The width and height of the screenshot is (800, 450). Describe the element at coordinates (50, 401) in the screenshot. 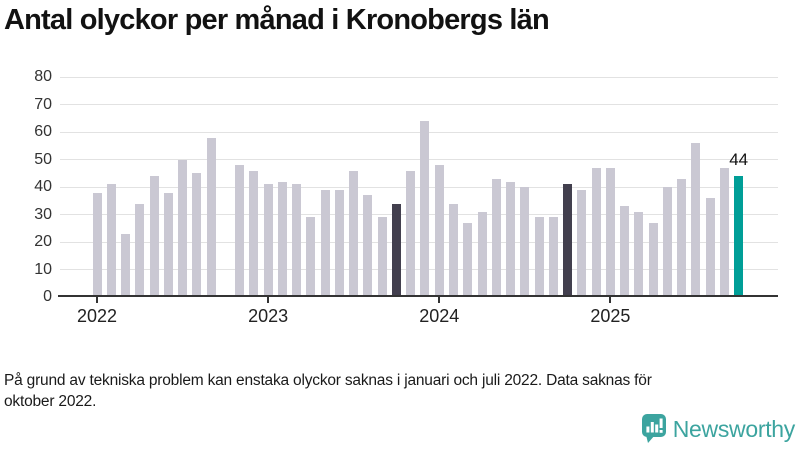

I see `footnote-line: oktober 2022.` at that location.